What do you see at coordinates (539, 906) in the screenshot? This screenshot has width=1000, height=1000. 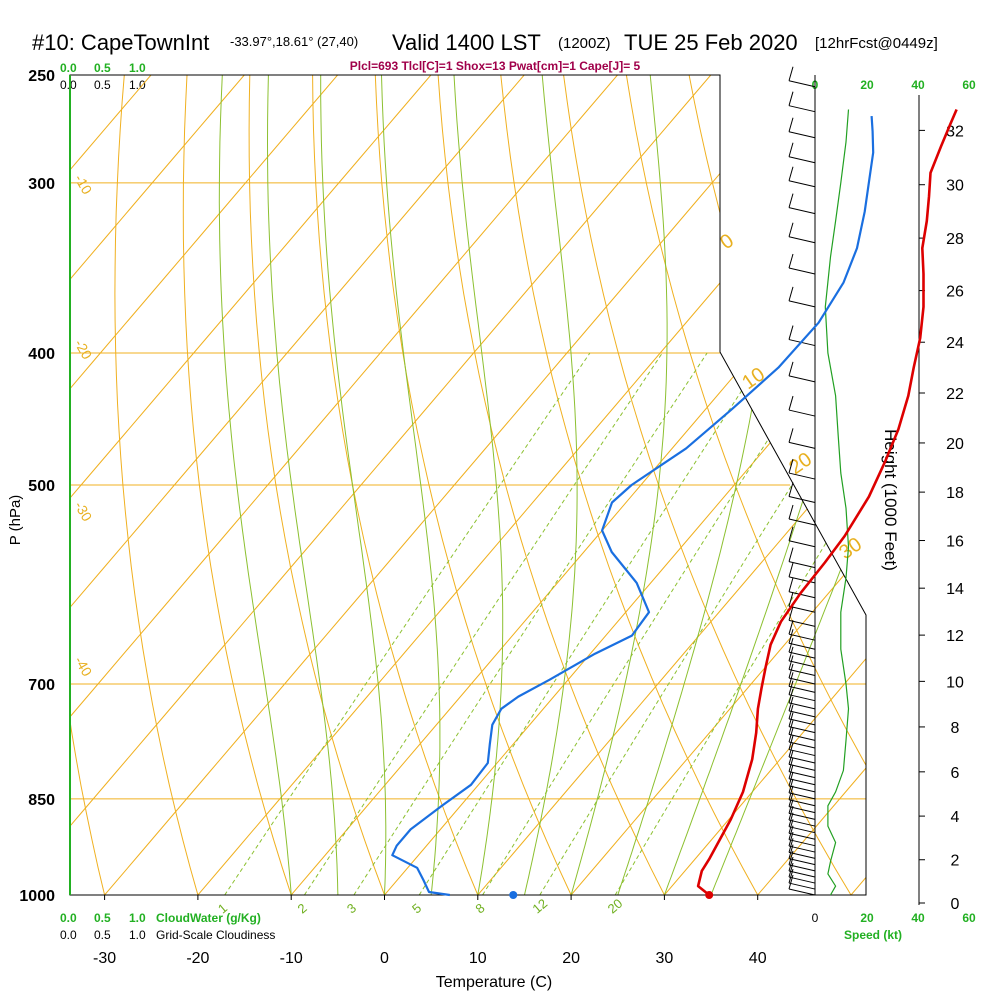 I see `mixing-ratio-label-12: 12` at bounding box center [539, 906].